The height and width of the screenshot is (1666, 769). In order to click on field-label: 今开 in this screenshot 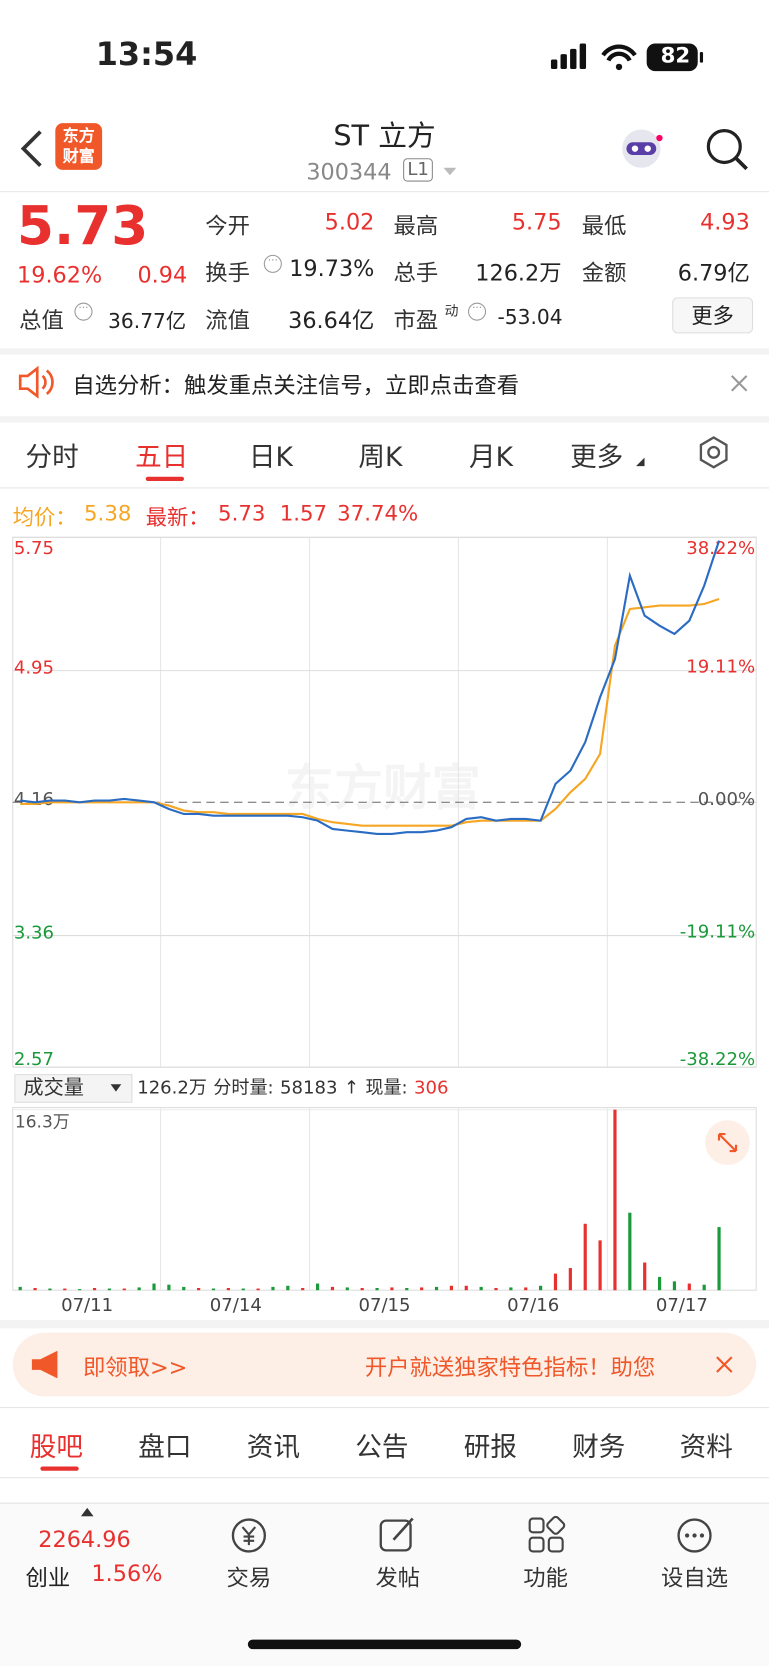, I will do `click(227, 226)`.